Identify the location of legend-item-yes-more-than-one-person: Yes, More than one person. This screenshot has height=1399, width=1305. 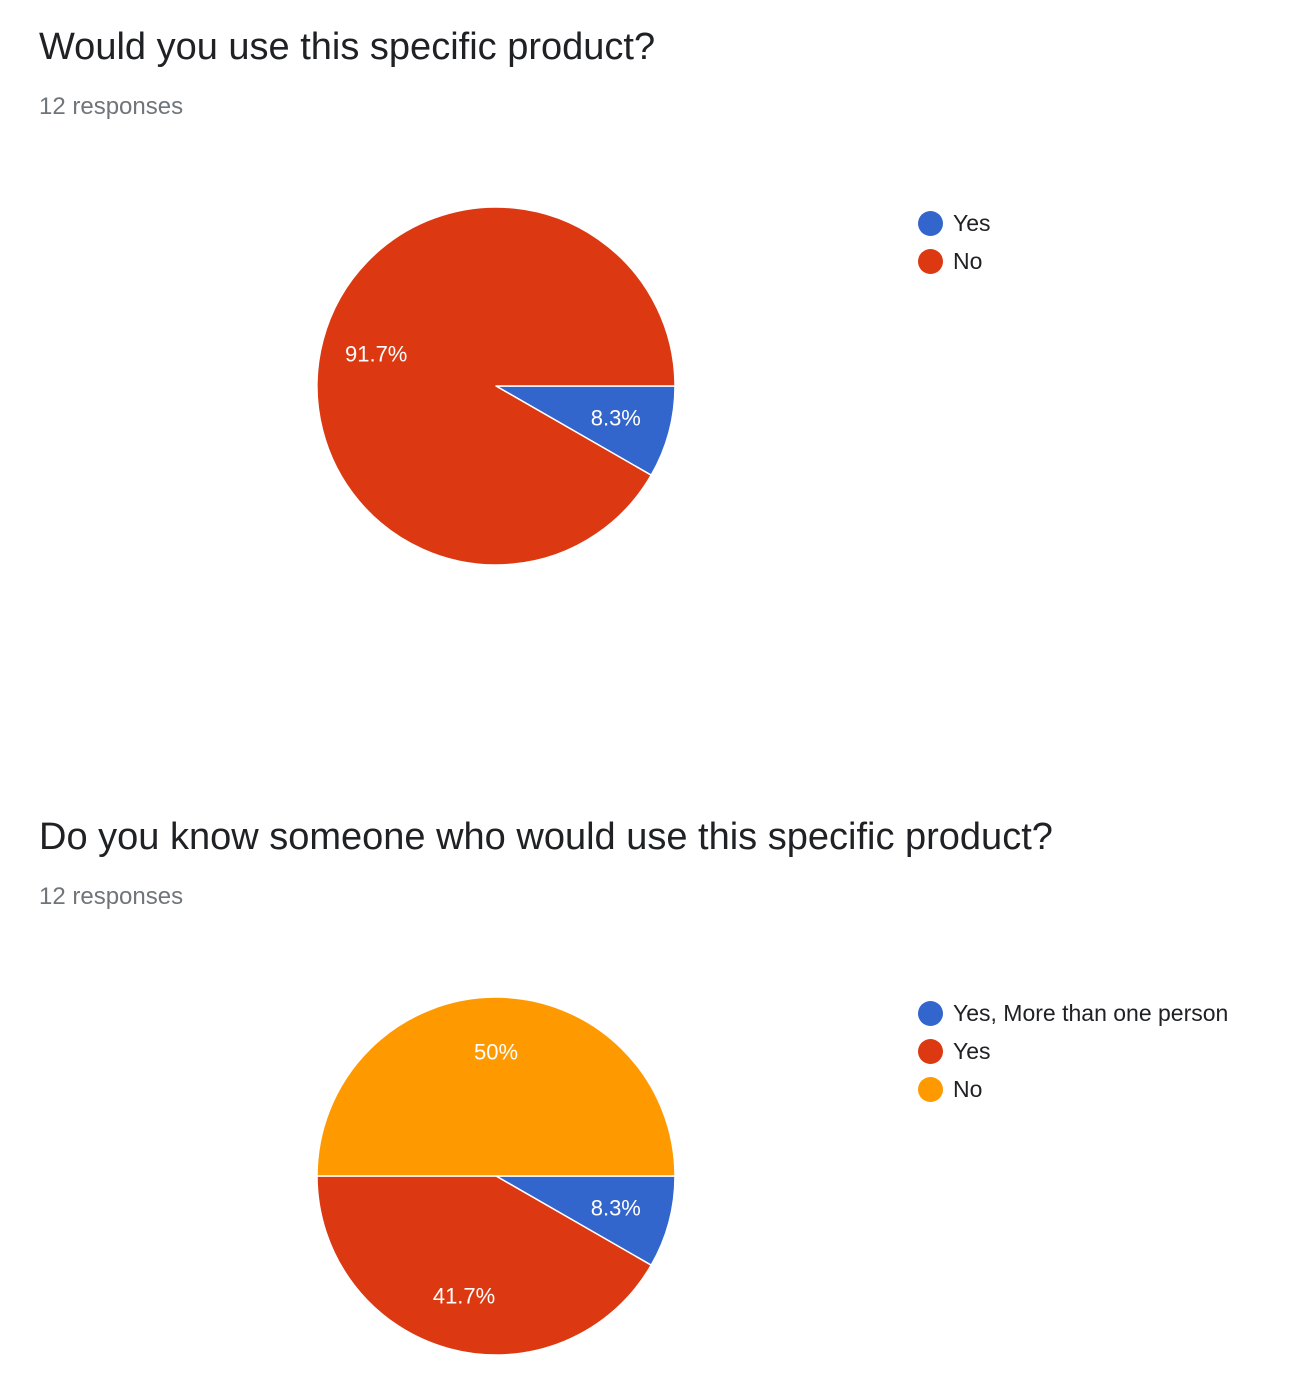
(1073, 1013).